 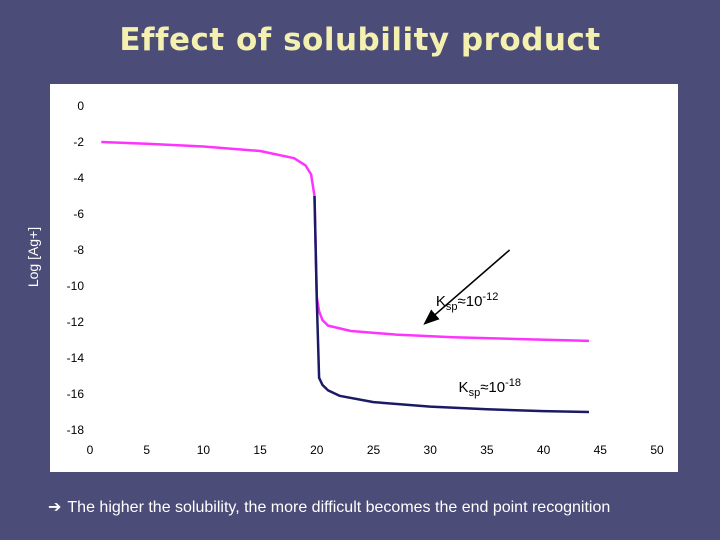 What do you see at coordinates (487, 450) in the screenshot?
I see `x-tick-label: 35` at bounding box center [487, 450].